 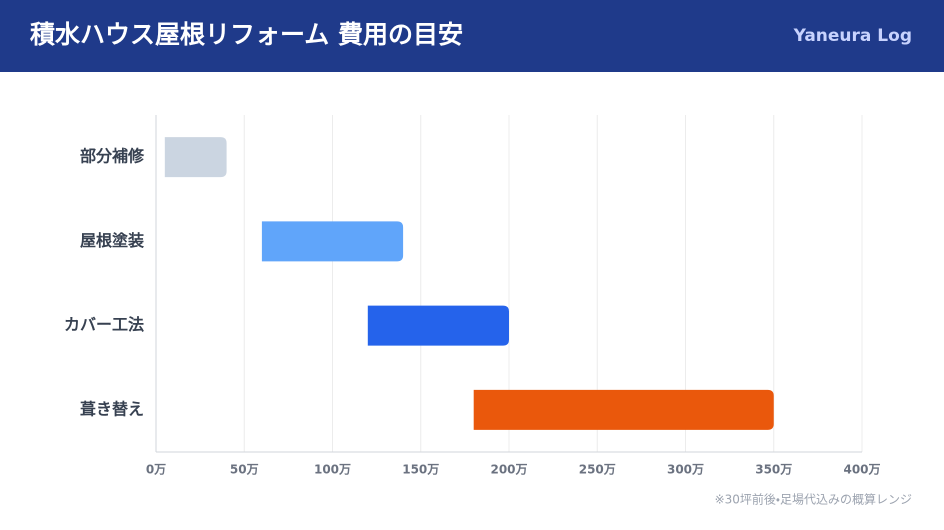 What do you see at coordinates (685, 470) in the screenshot?
I see `x-tick-label: 300万` at bounding box center [685, 470].